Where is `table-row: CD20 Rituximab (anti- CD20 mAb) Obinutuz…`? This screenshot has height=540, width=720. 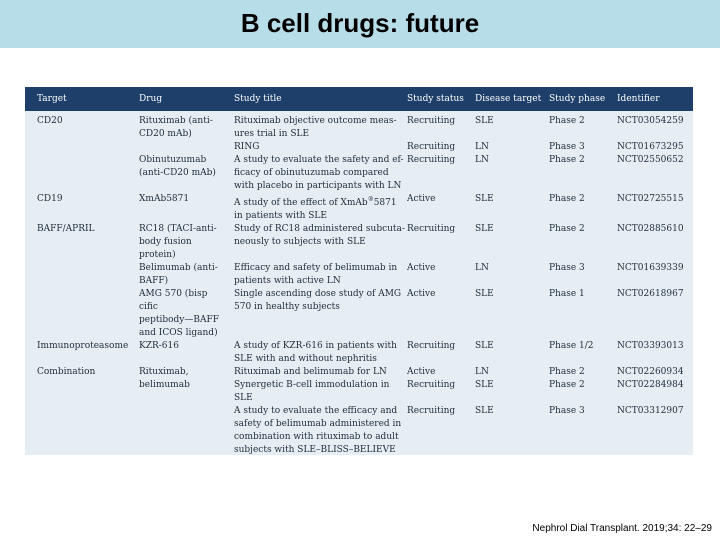
table-row: CD20 Rituximab (anti- CD20 mAb) Obinutuz… is located at coordinates (359, 152).